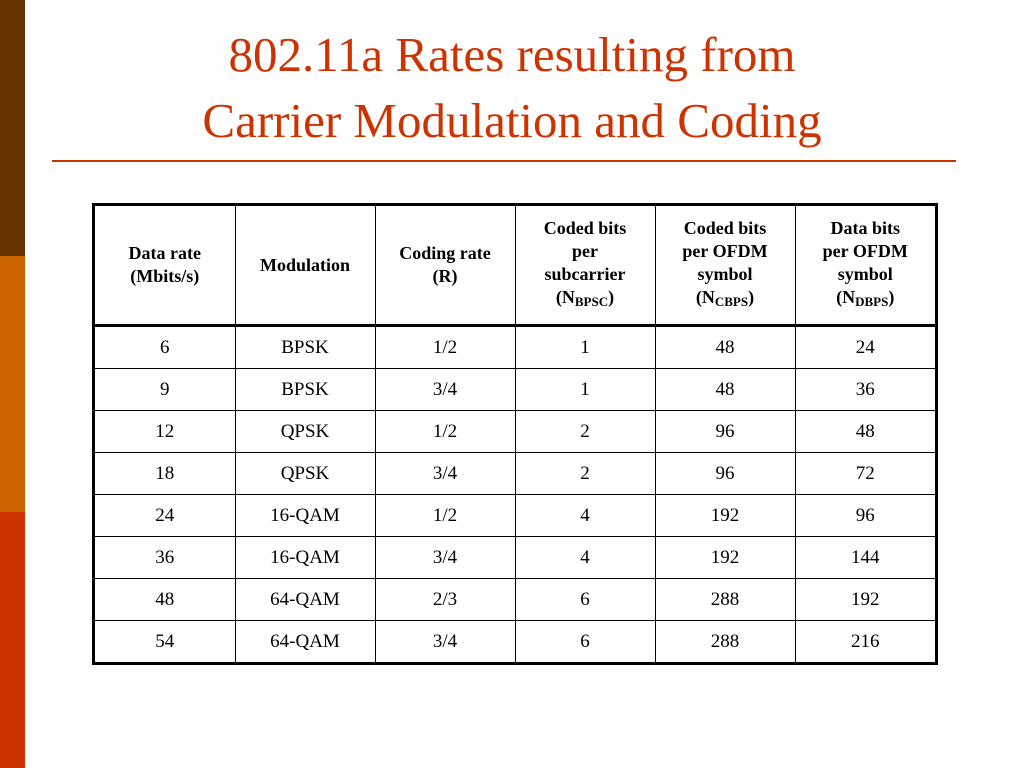 The height and width of the screenshot is (768, 1024). What do you see at coordinates (164, 253) in the screenshot?
I see `header-line: Data rate` at bounding box center [164, 253].